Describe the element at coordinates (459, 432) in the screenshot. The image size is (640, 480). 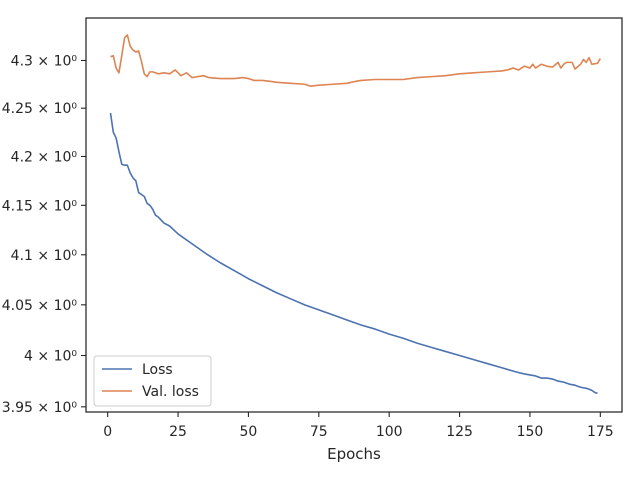
I see `x-tick-label: 125` at that location.